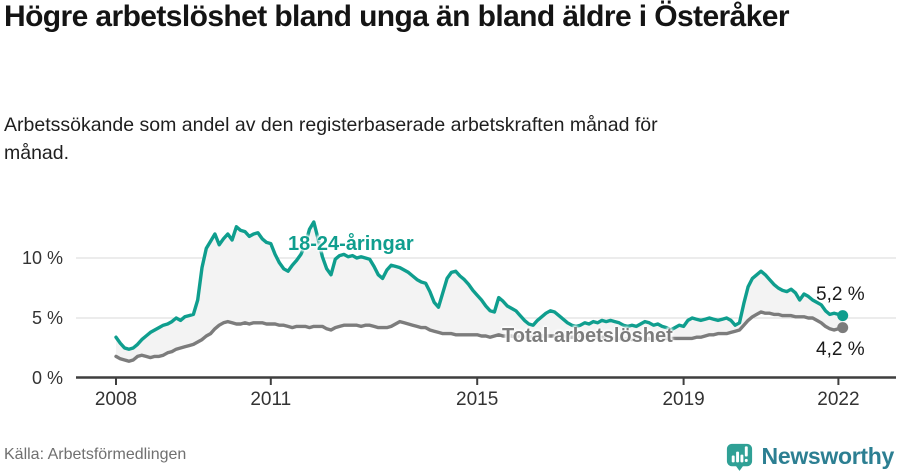 The image size is (900, 474). Describe the element at coordinates (587, 336) in the screenshot. I see `series-label-total: Total arbetslöshet` at that location.